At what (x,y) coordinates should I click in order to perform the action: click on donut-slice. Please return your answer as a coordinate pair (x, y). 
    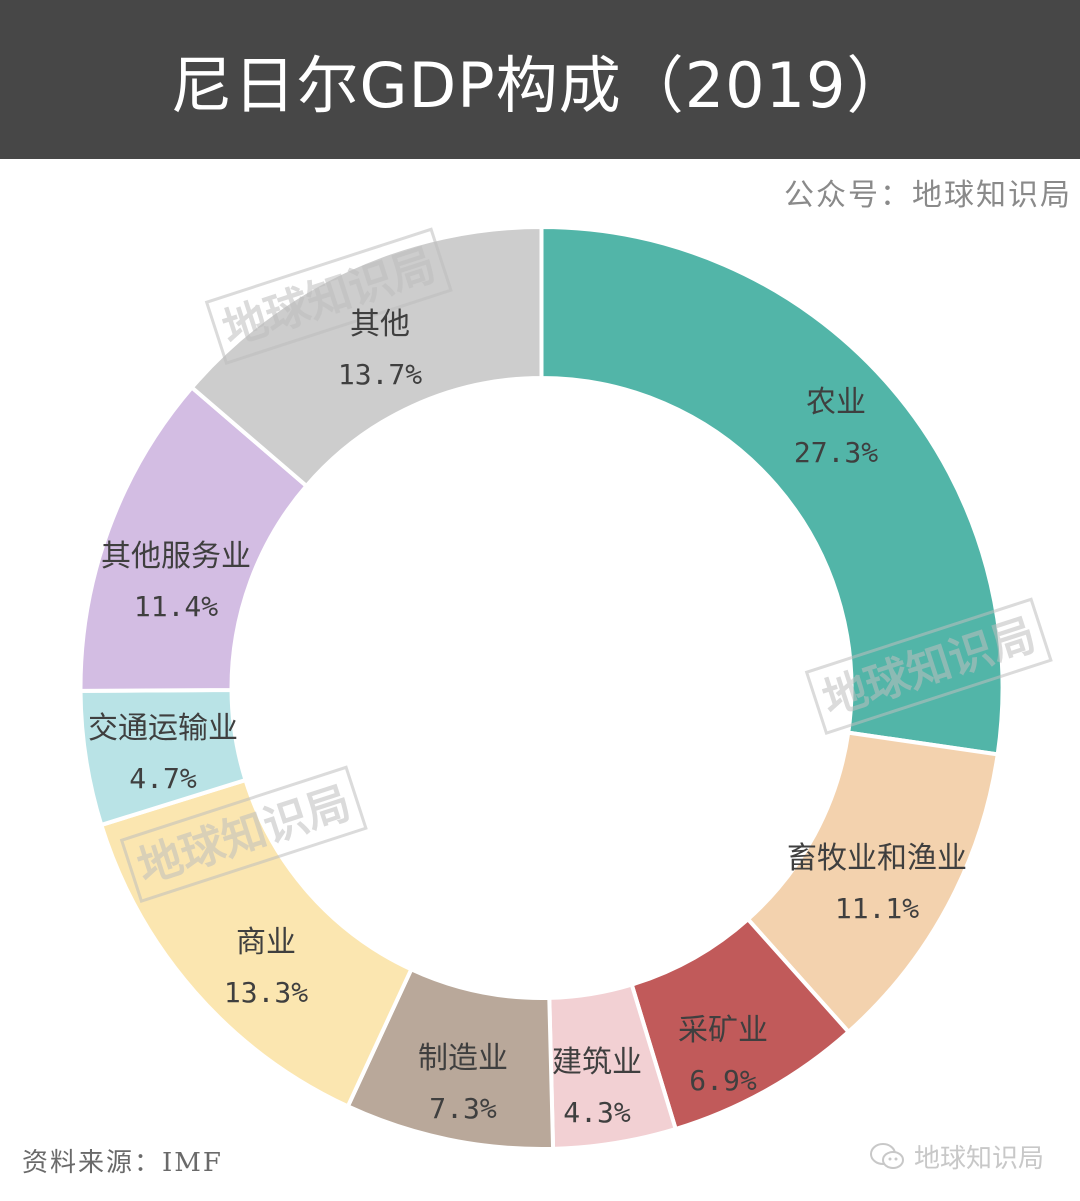
    Looking at the image, I should click on (366, 356).